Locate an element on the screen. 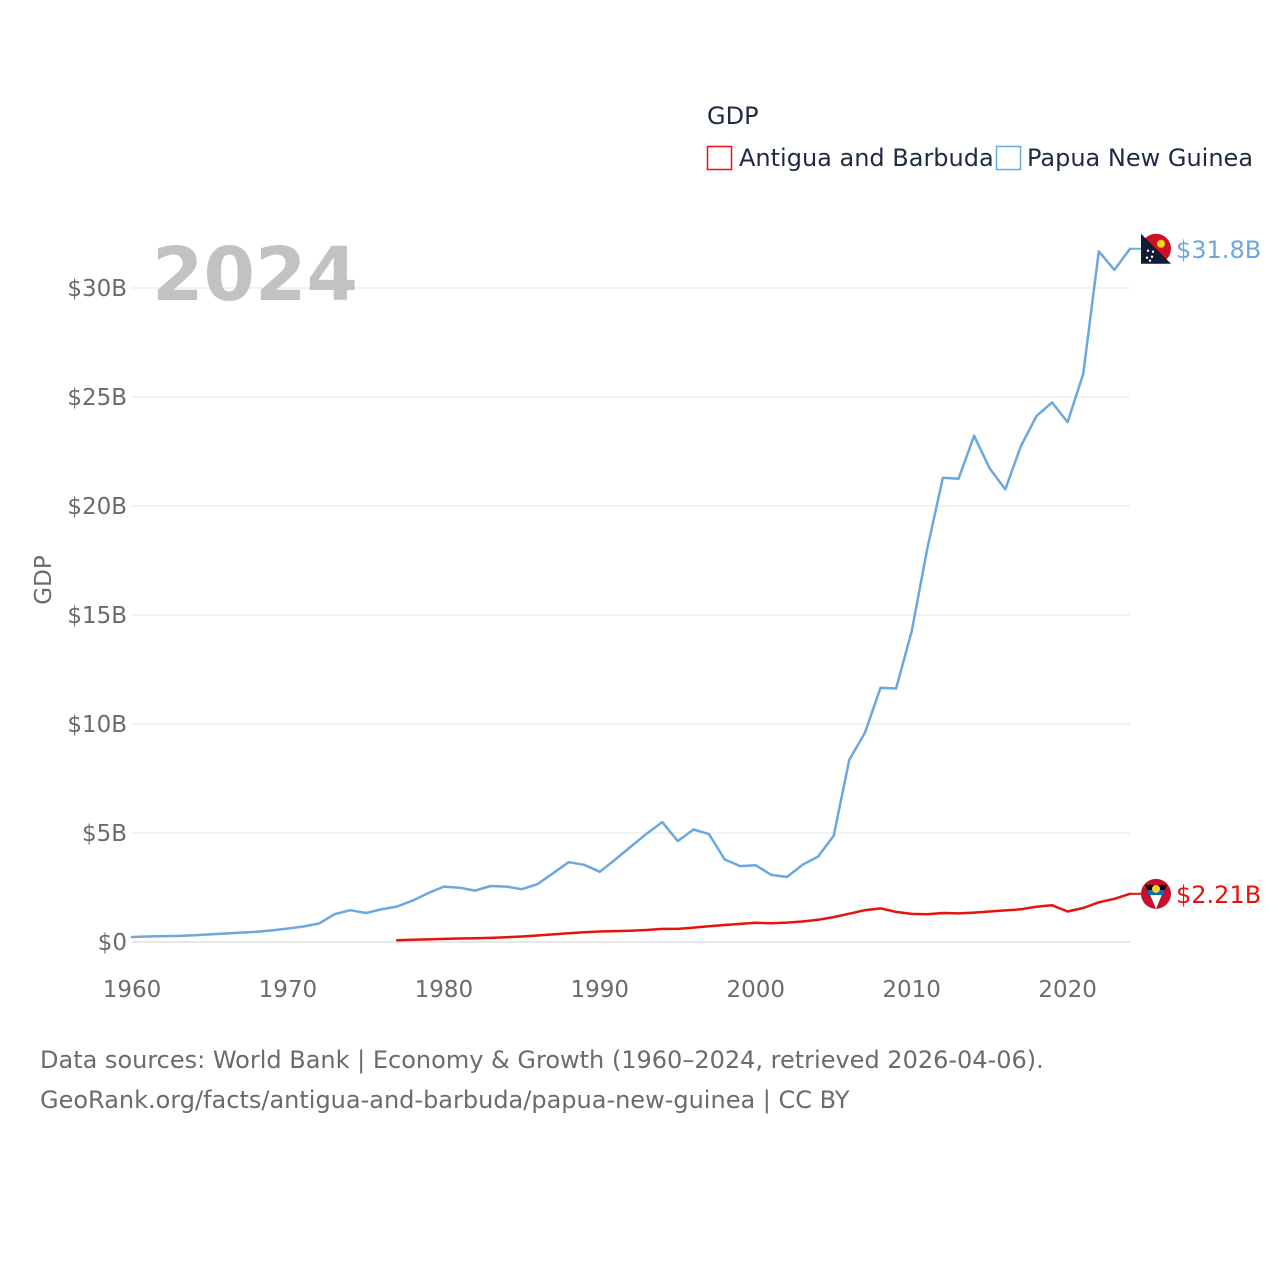 The width and height of the screenshot is (1280, 1280). x-tick-label: 1960 is located at coordinates (132, 990).